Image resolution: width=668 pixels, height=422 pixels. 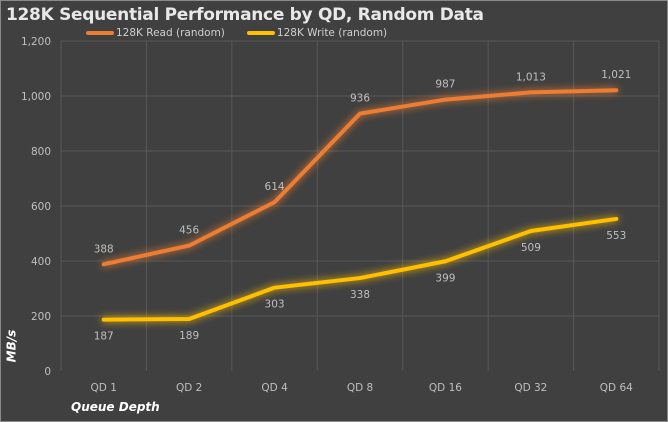 I want to click on x-tick-label: QD 4, so click(x=274, y=388).